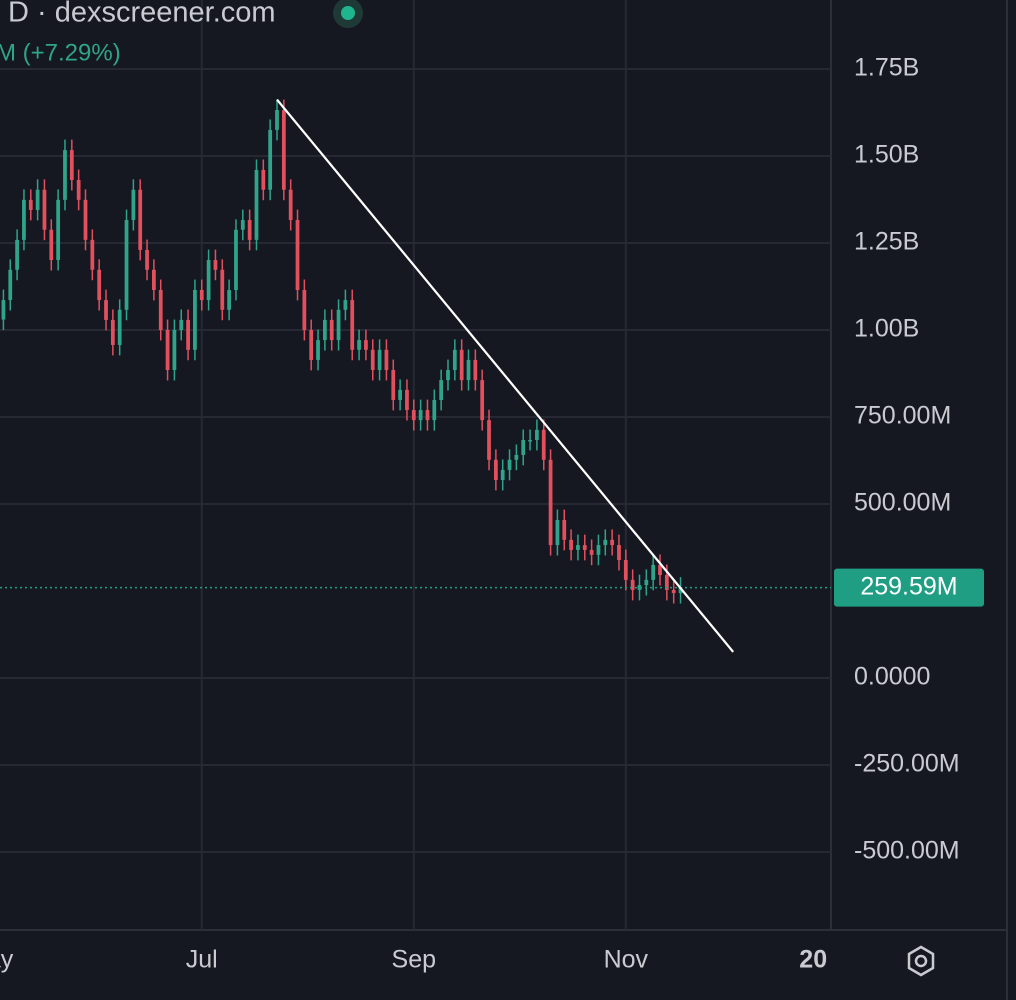 The width and height of the screenshot is (1016, 1000). What do you see at coordinates (626, 960) in the screenshot?
I see `x-tick-label: Nov` at bounding box center [626, 960].